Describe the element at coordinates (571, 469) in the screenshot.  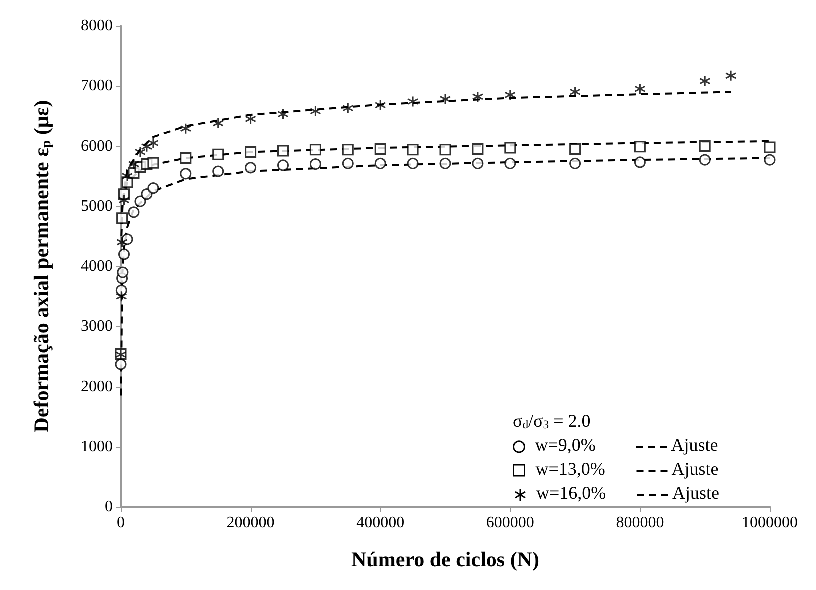
I see `legend-label: w=13,0%` at that location.